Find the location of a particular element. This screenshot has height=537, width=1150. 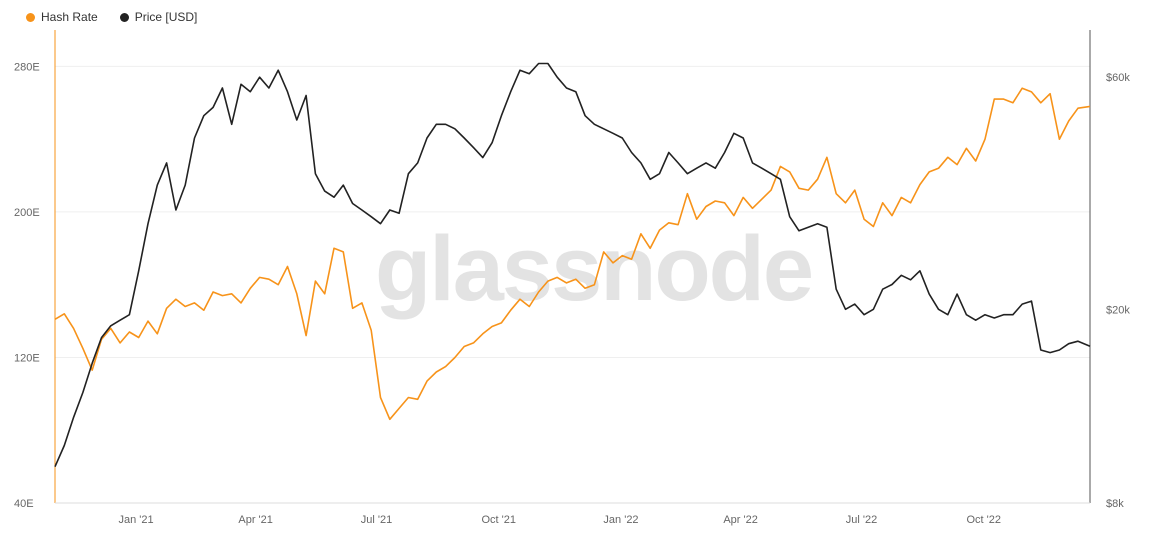

legend-label-hash-rate: Hash Rate is located at coordinates (69, 17).